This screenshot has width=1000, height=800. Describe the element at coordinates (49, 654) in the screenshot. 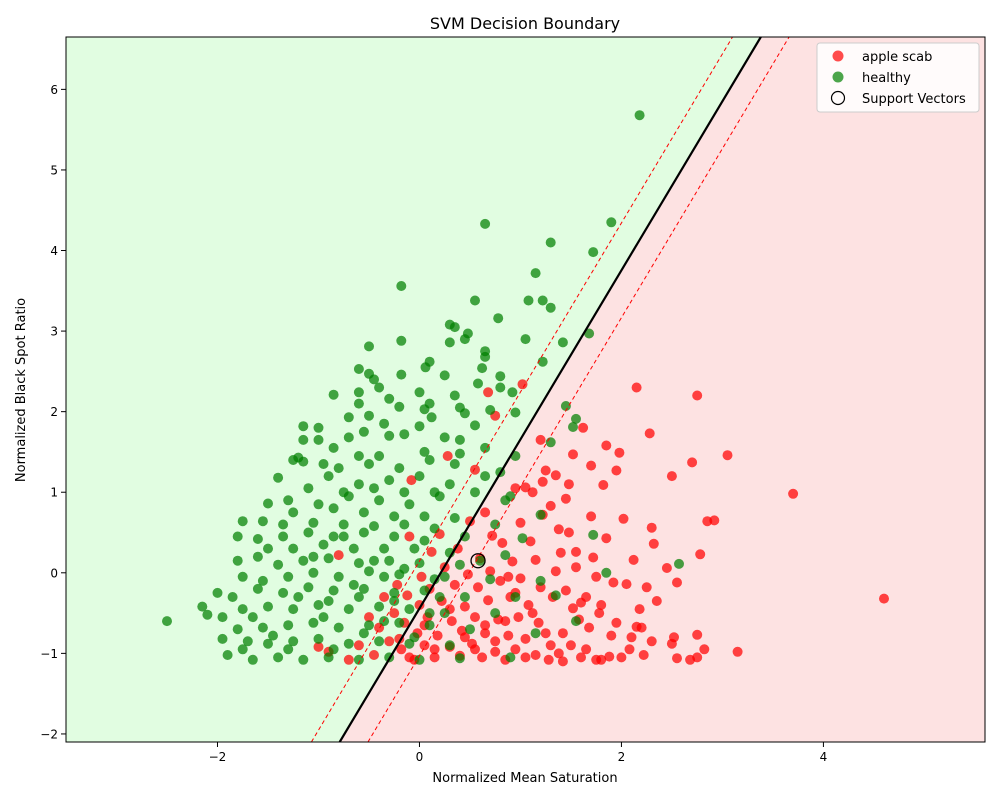

I see `y-tick-label: −1` at that location.